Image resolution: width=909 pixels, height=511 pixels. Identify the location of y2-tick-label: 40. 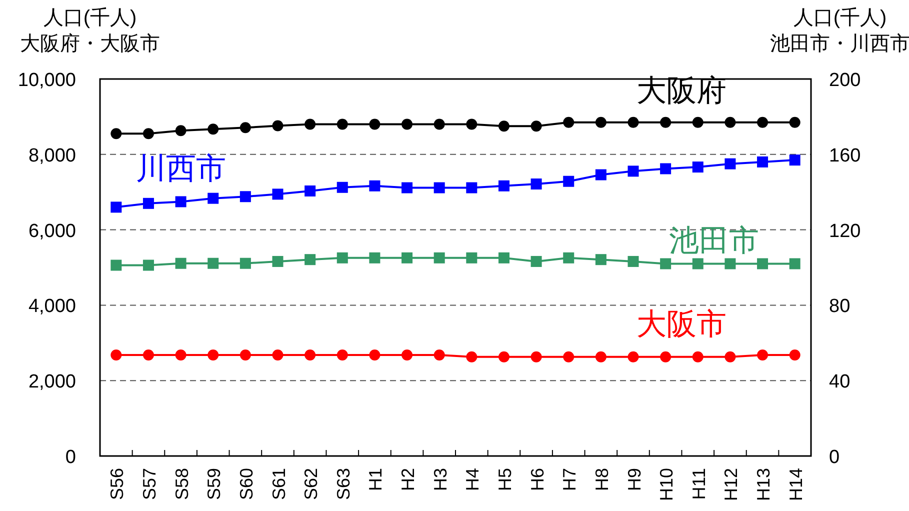
(839, 382).